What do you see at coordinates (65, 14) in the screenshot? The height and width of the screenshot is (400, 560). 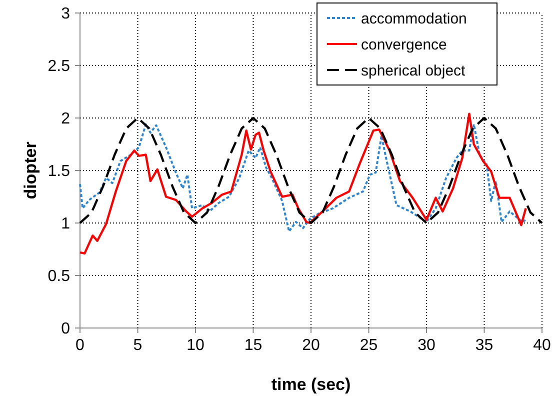 I see `y-tick-label: 3` at bounding box center [65, 14].